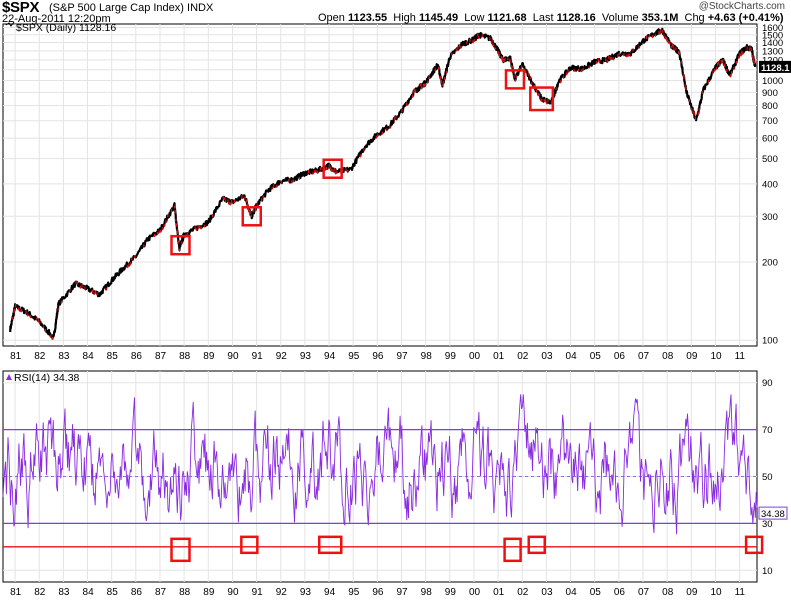 This screenshot has height=600, width=791. I want to click on chg-value: +4.63 (+0.41%), so click(745, 18).